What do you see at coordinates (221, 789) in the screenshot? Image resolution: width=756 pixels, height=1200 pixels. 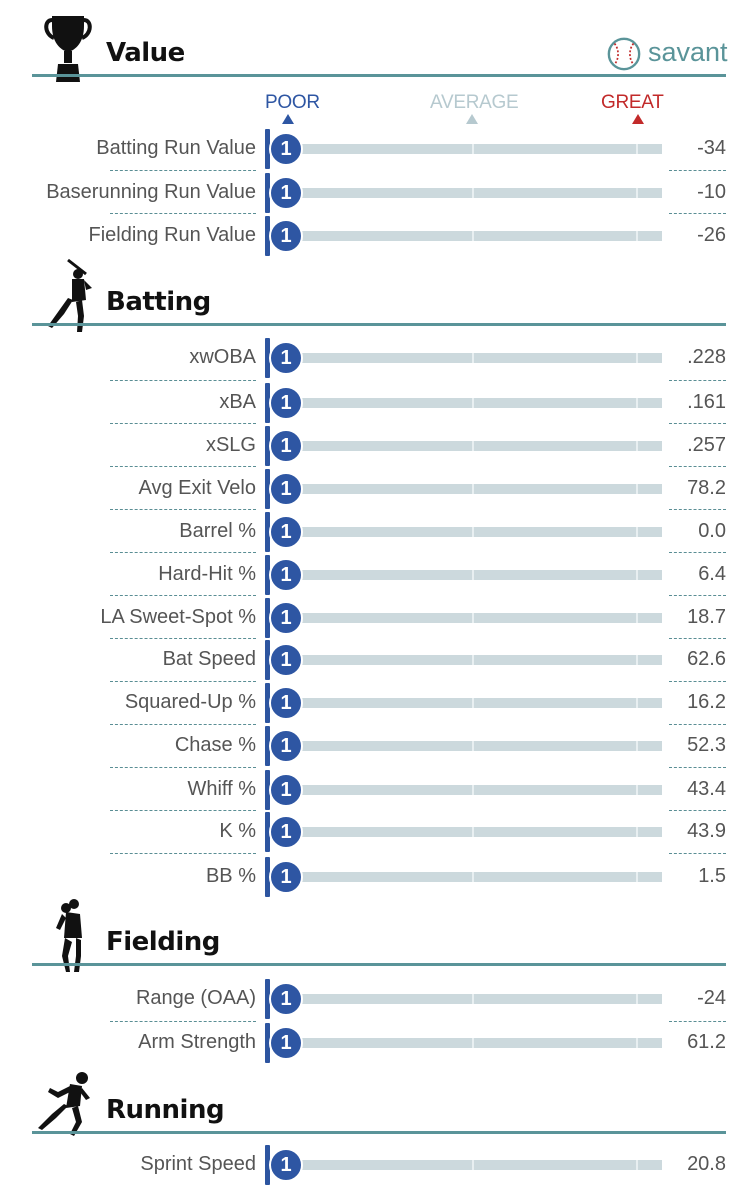 I see `metric-label: Whiff %` at bounding box center [221, 789].